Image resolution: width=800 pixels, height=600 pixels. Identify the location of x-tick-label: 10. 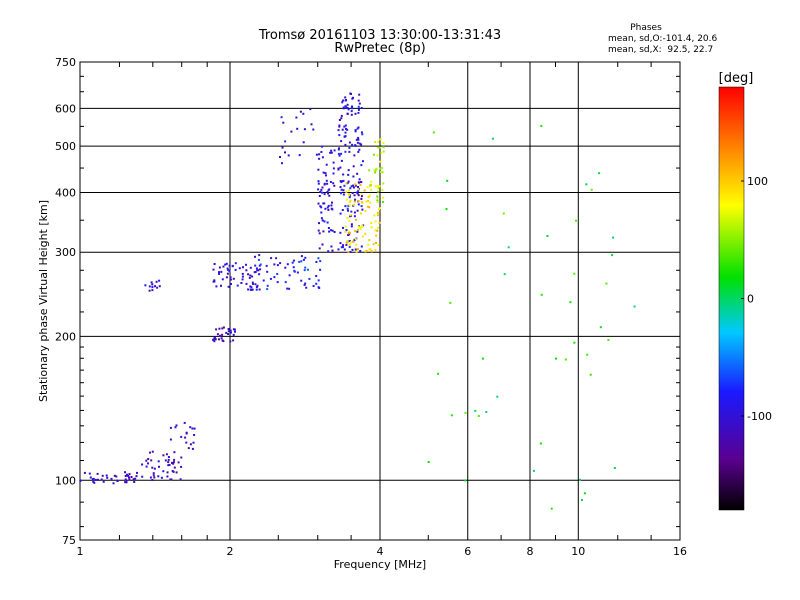
(578, 551).